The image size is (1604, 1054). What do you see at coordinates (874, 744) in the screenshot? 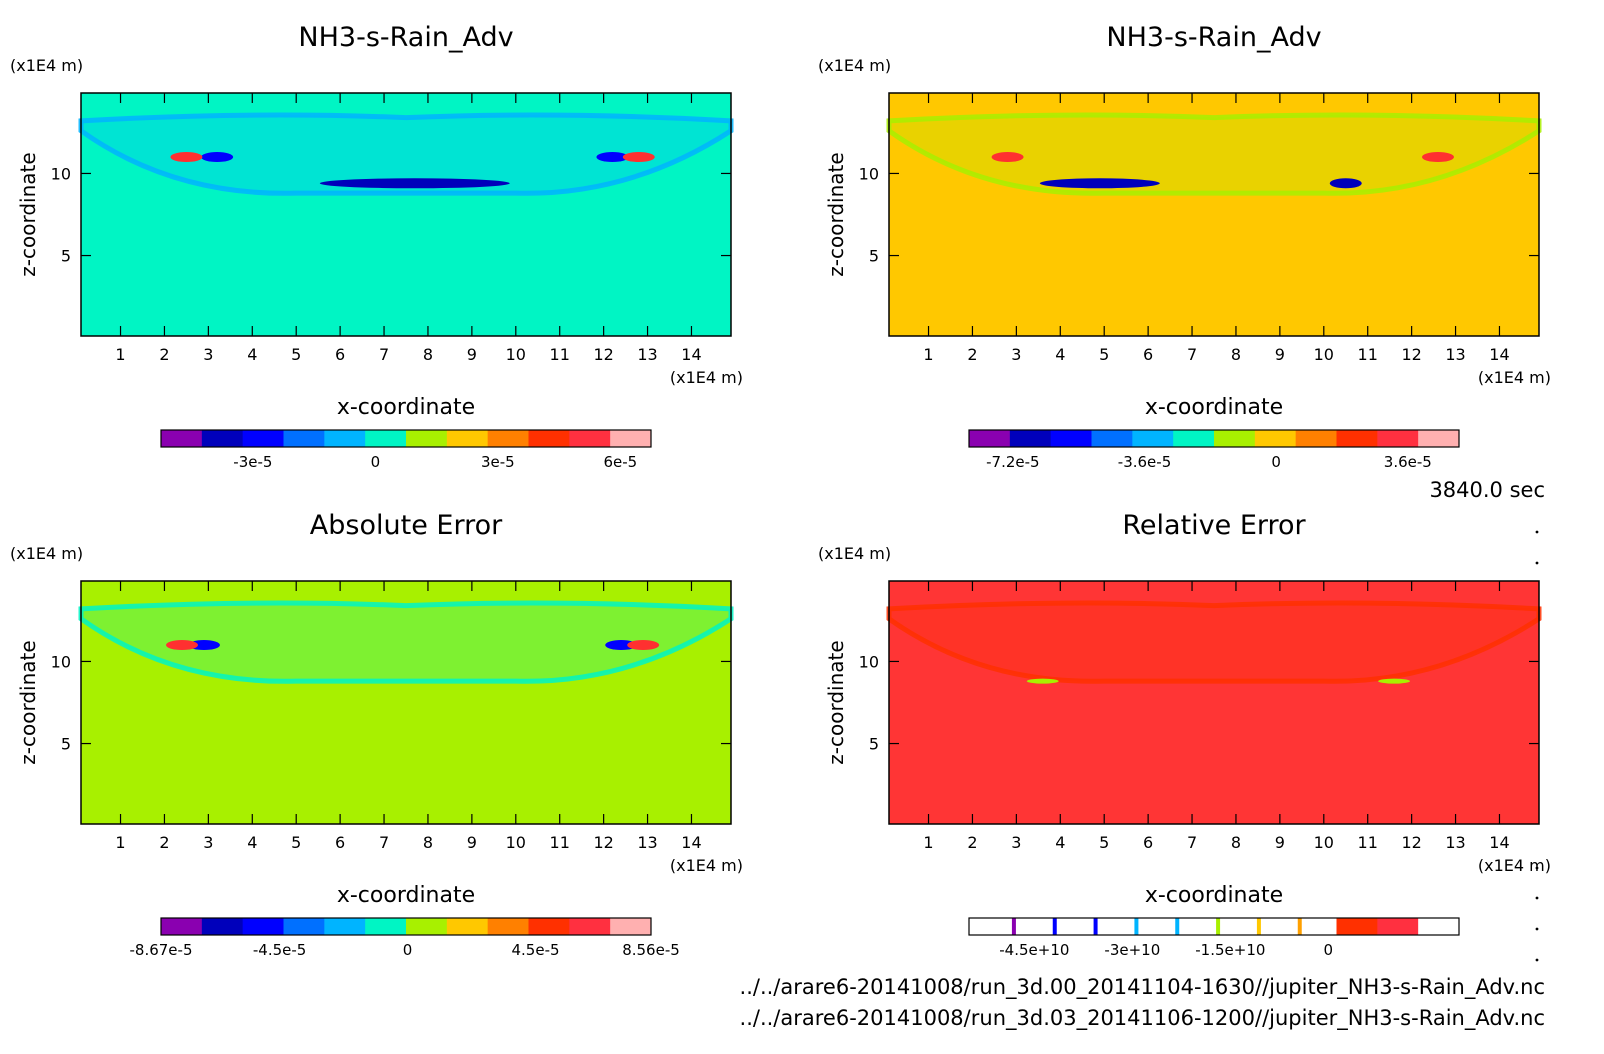
I see `y-tick-label: 5` at bounding box center [874, 744].